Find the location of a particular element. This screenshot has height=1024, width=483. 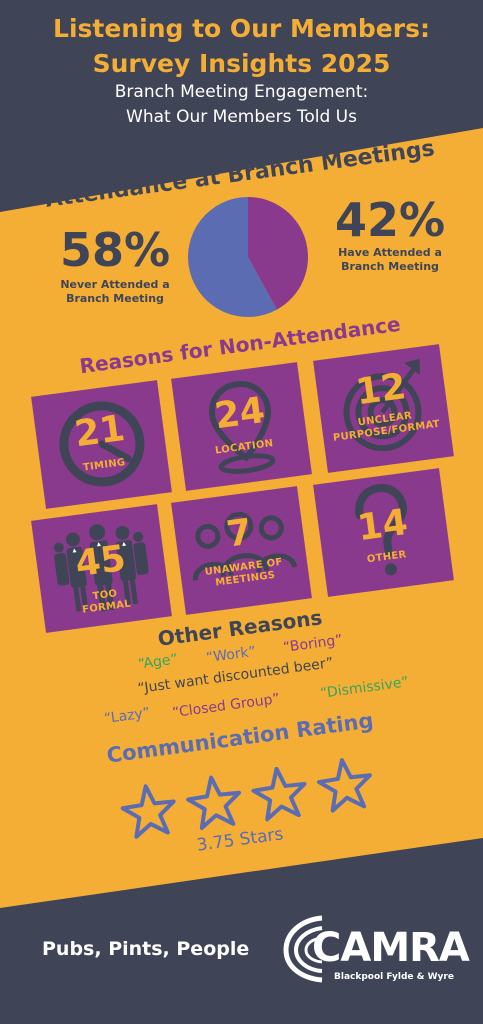

reason-tile-unclear: 12 UNCLEAR PURPOSE/FORMAT is located at coordinates (383, 408).